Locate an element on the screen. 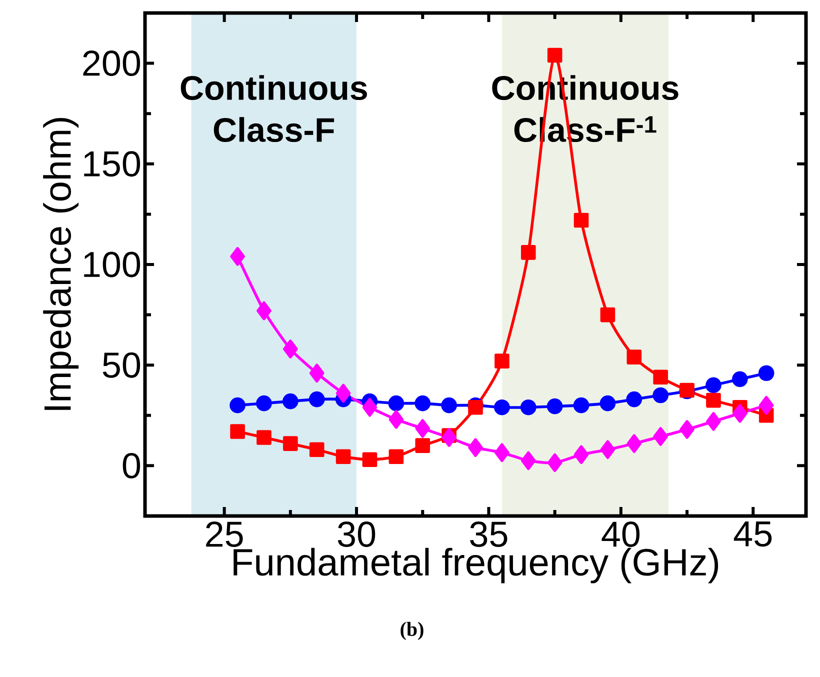 The height and width of the screenshot is (677, 820). y-tick-label: 50 is located at coordinates (121, 365).